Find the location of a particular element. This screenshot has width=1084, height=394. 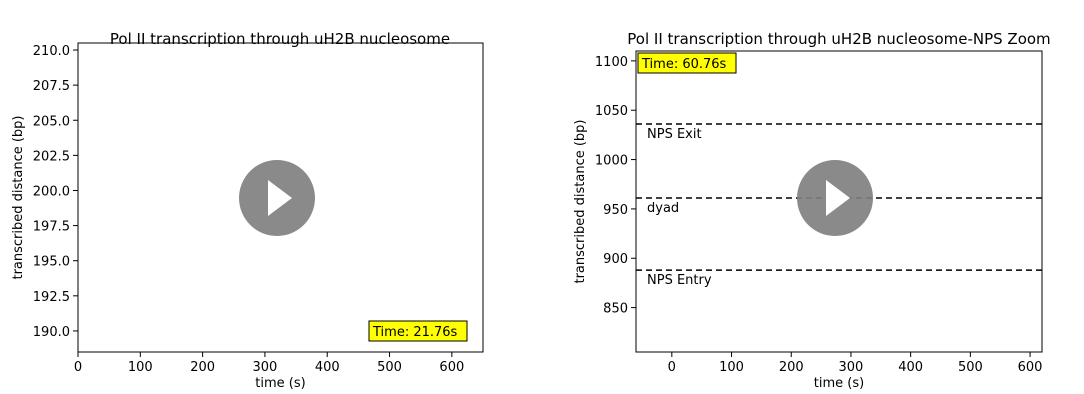

y-tick-label: 850 is located at coordinates (615, 309).